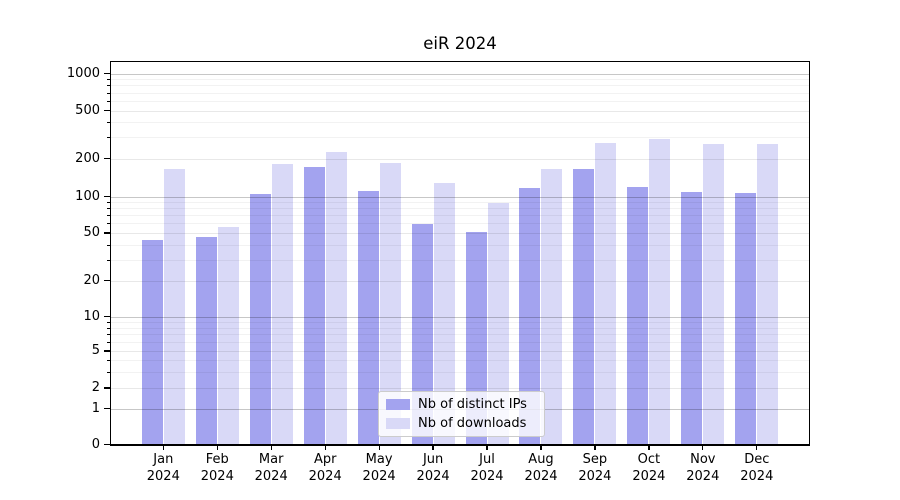 This screenshot has height=500, width=900. What do you see at coordinates (398, 423) in the screenshot?
I see `legend-swatch-downloads` at bounding box center [398, 423].